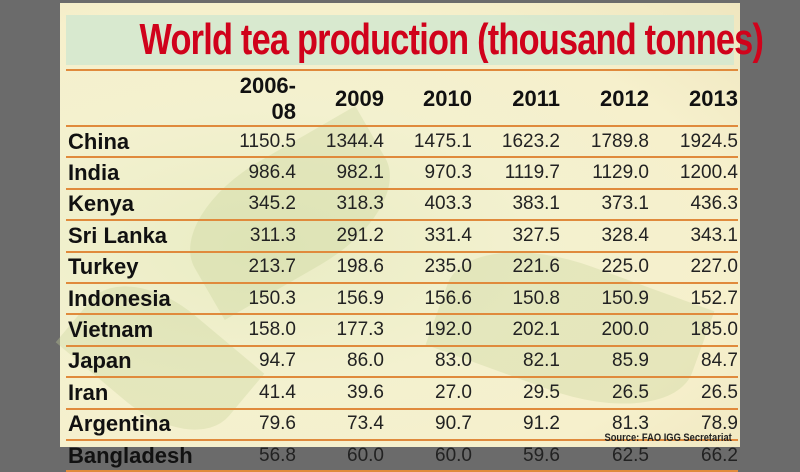  What do you see at coordinates (141, 392) in the screenshot?
I see `country-label: Iran` at bounding box center [141, 392].